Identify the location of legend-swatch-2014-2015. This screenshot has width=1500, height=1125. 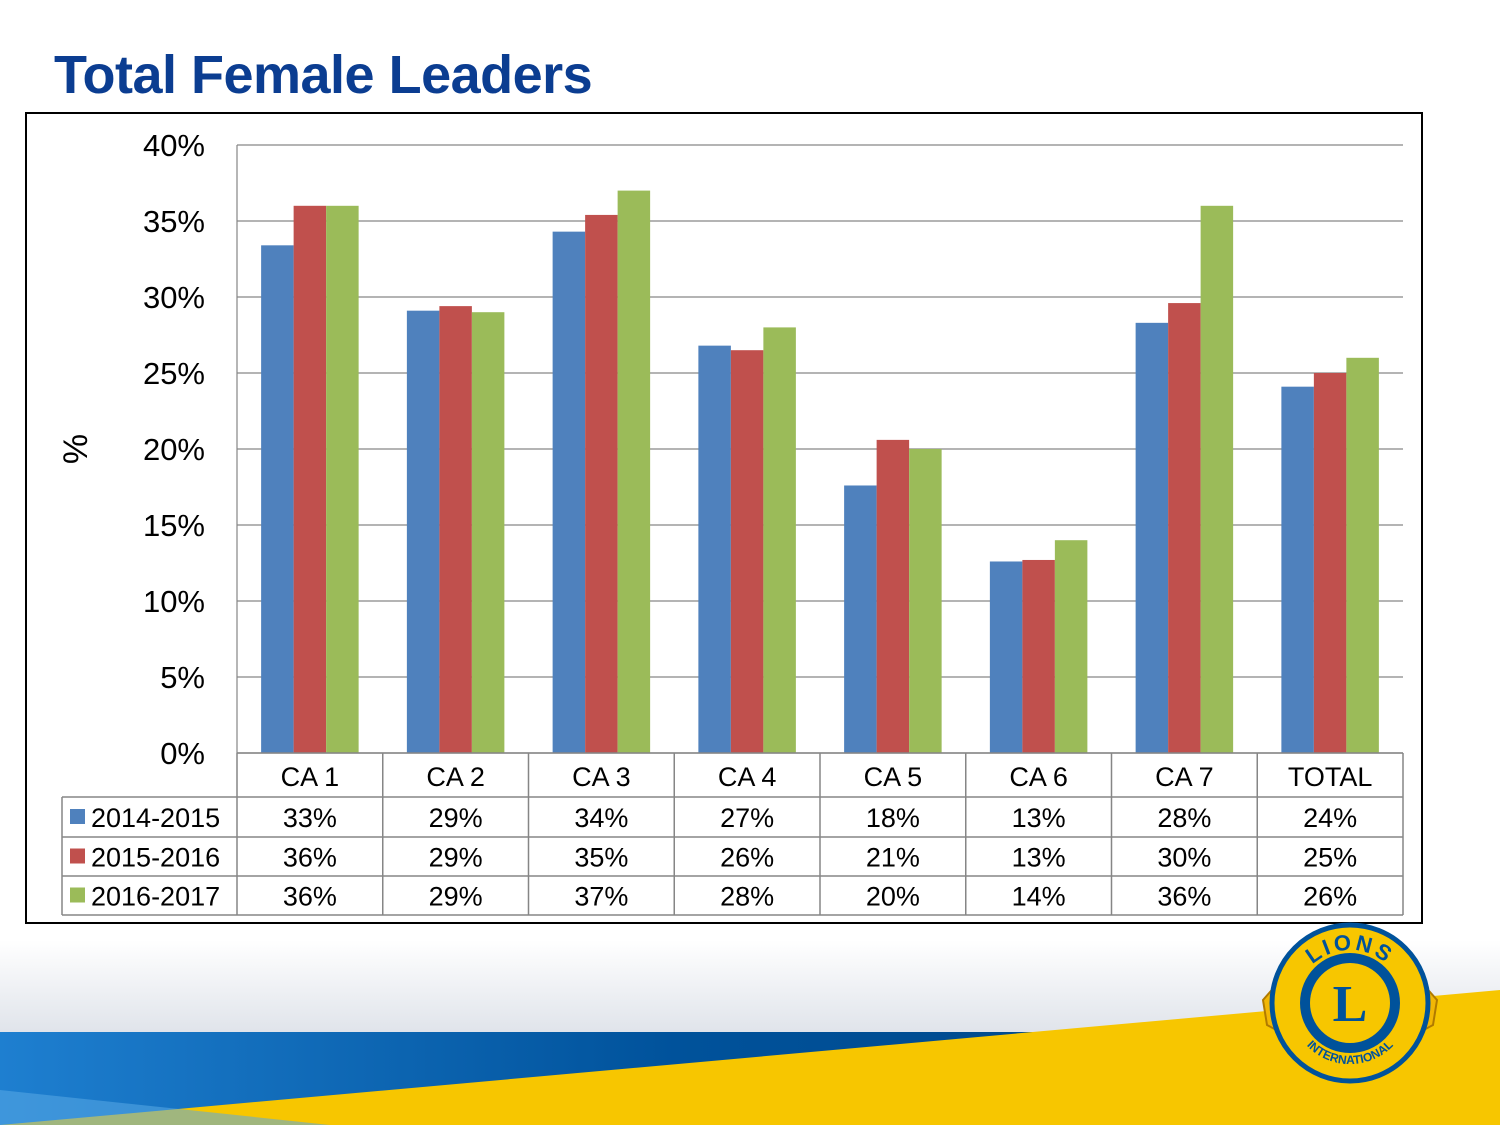
(77, 816).